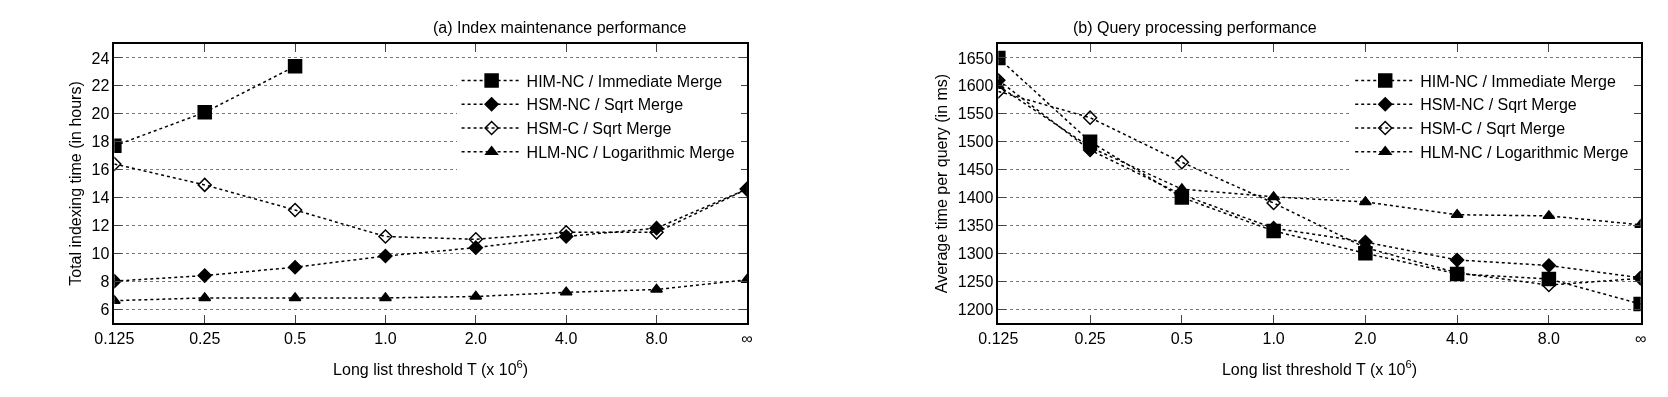 Image resolution: width=1668 pixels, height=397 pixels. What do you see at coordinates (975, 142) in the screenshot?
I see `y-tick-label: 1500` at bounding box center [975, 142].